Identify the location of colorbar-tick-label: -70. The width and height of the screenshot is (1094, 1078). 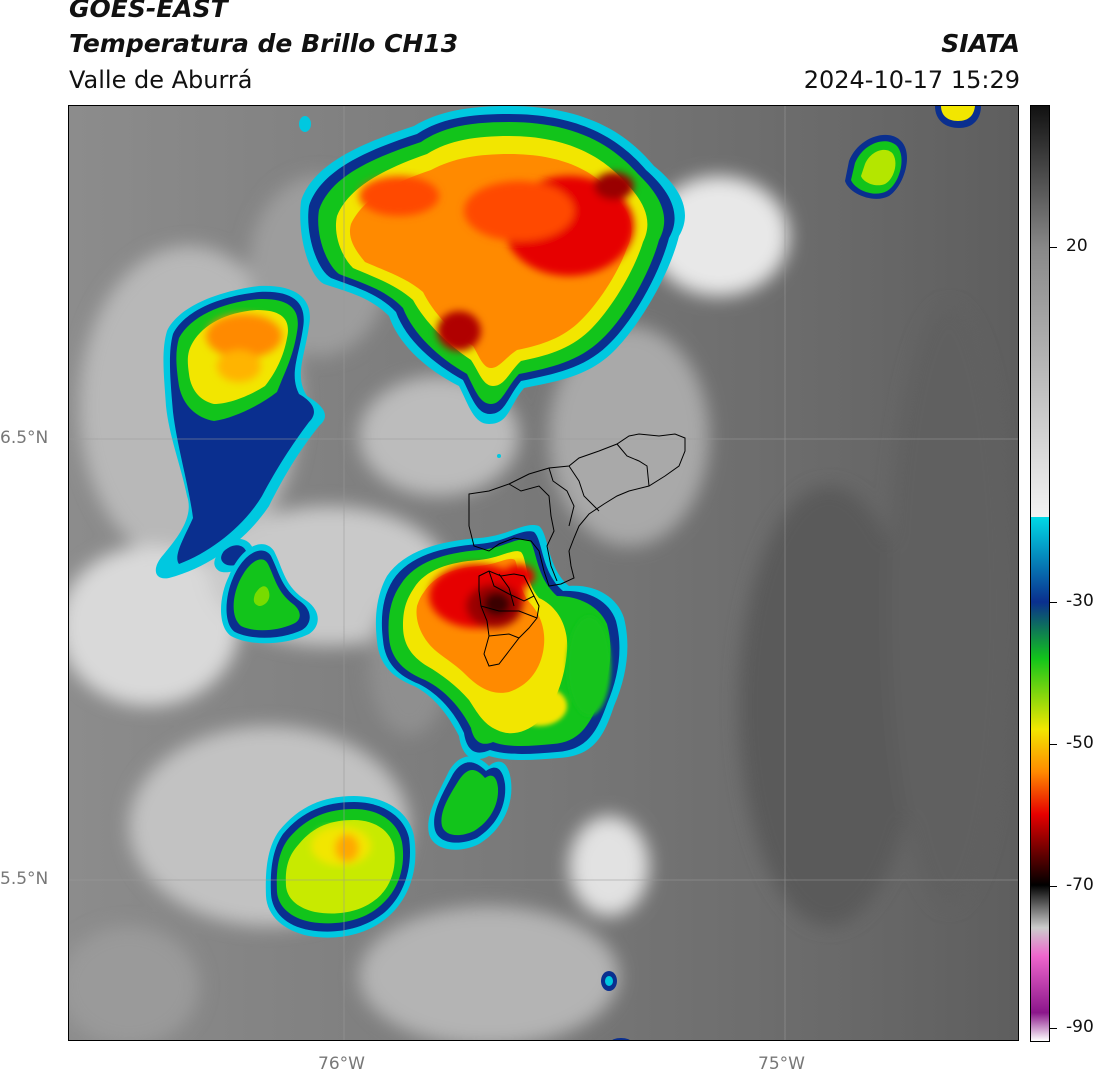
(1080, 884).